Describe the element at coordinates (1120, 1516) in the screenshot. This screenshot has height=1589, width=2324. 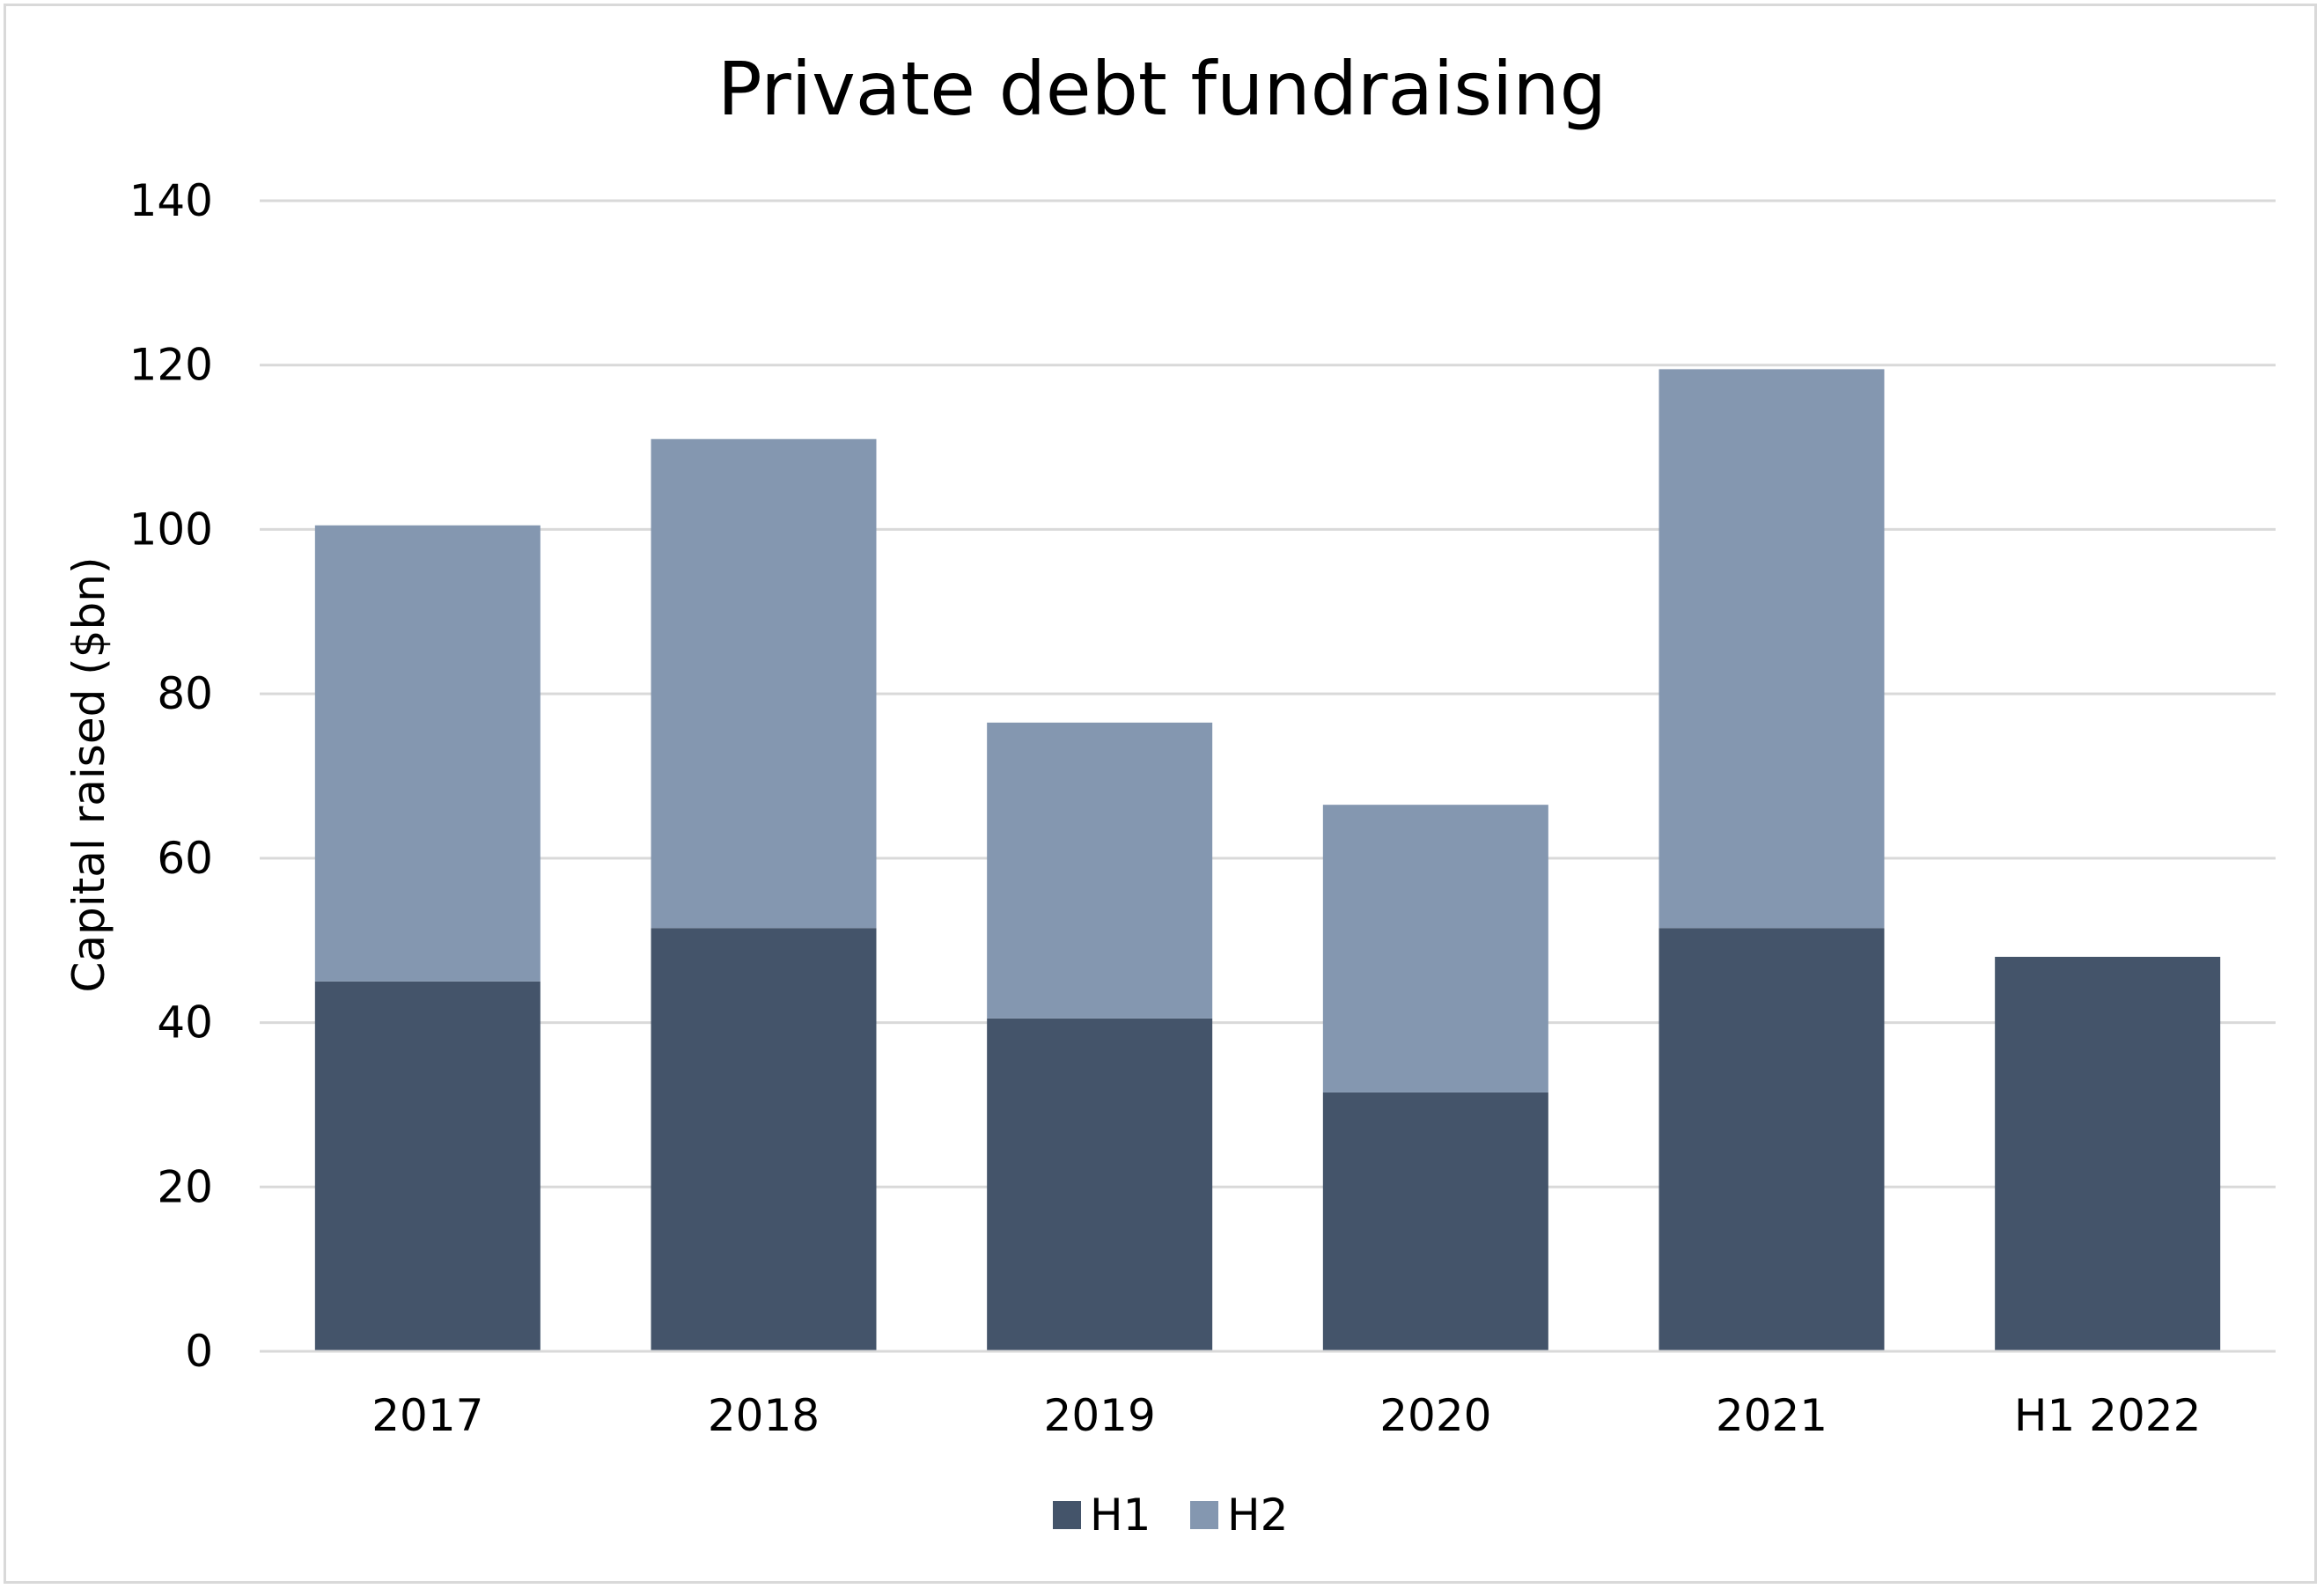
I see `legend-label-h1: H1` at that location.